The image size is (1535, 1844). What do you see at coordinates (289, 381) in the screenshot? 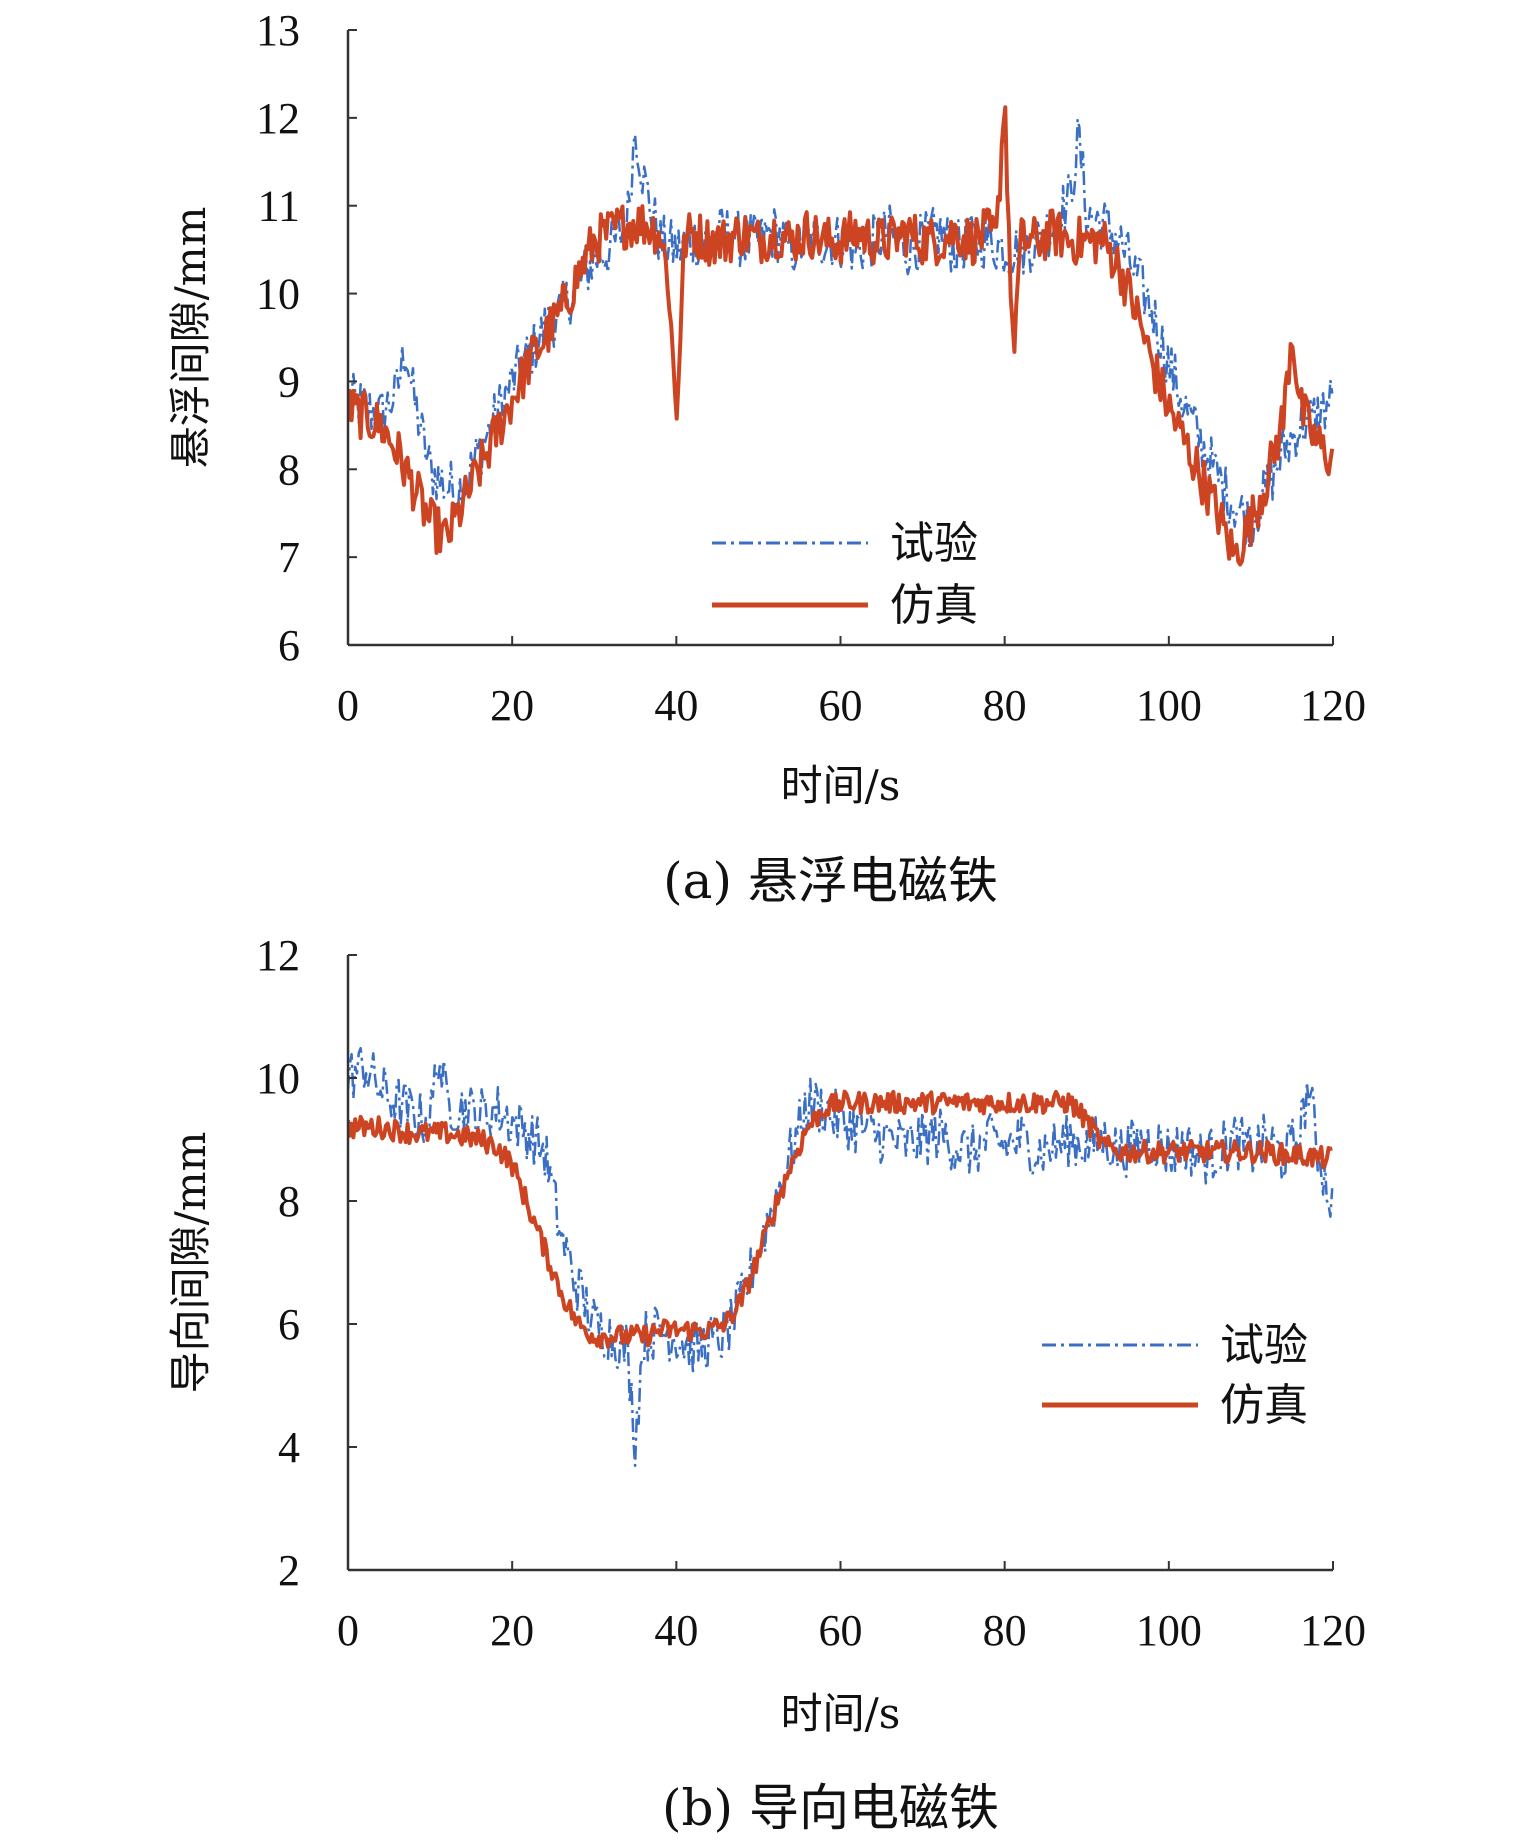
I see `y-tick-label: 9` at bounding box center [289, 381].